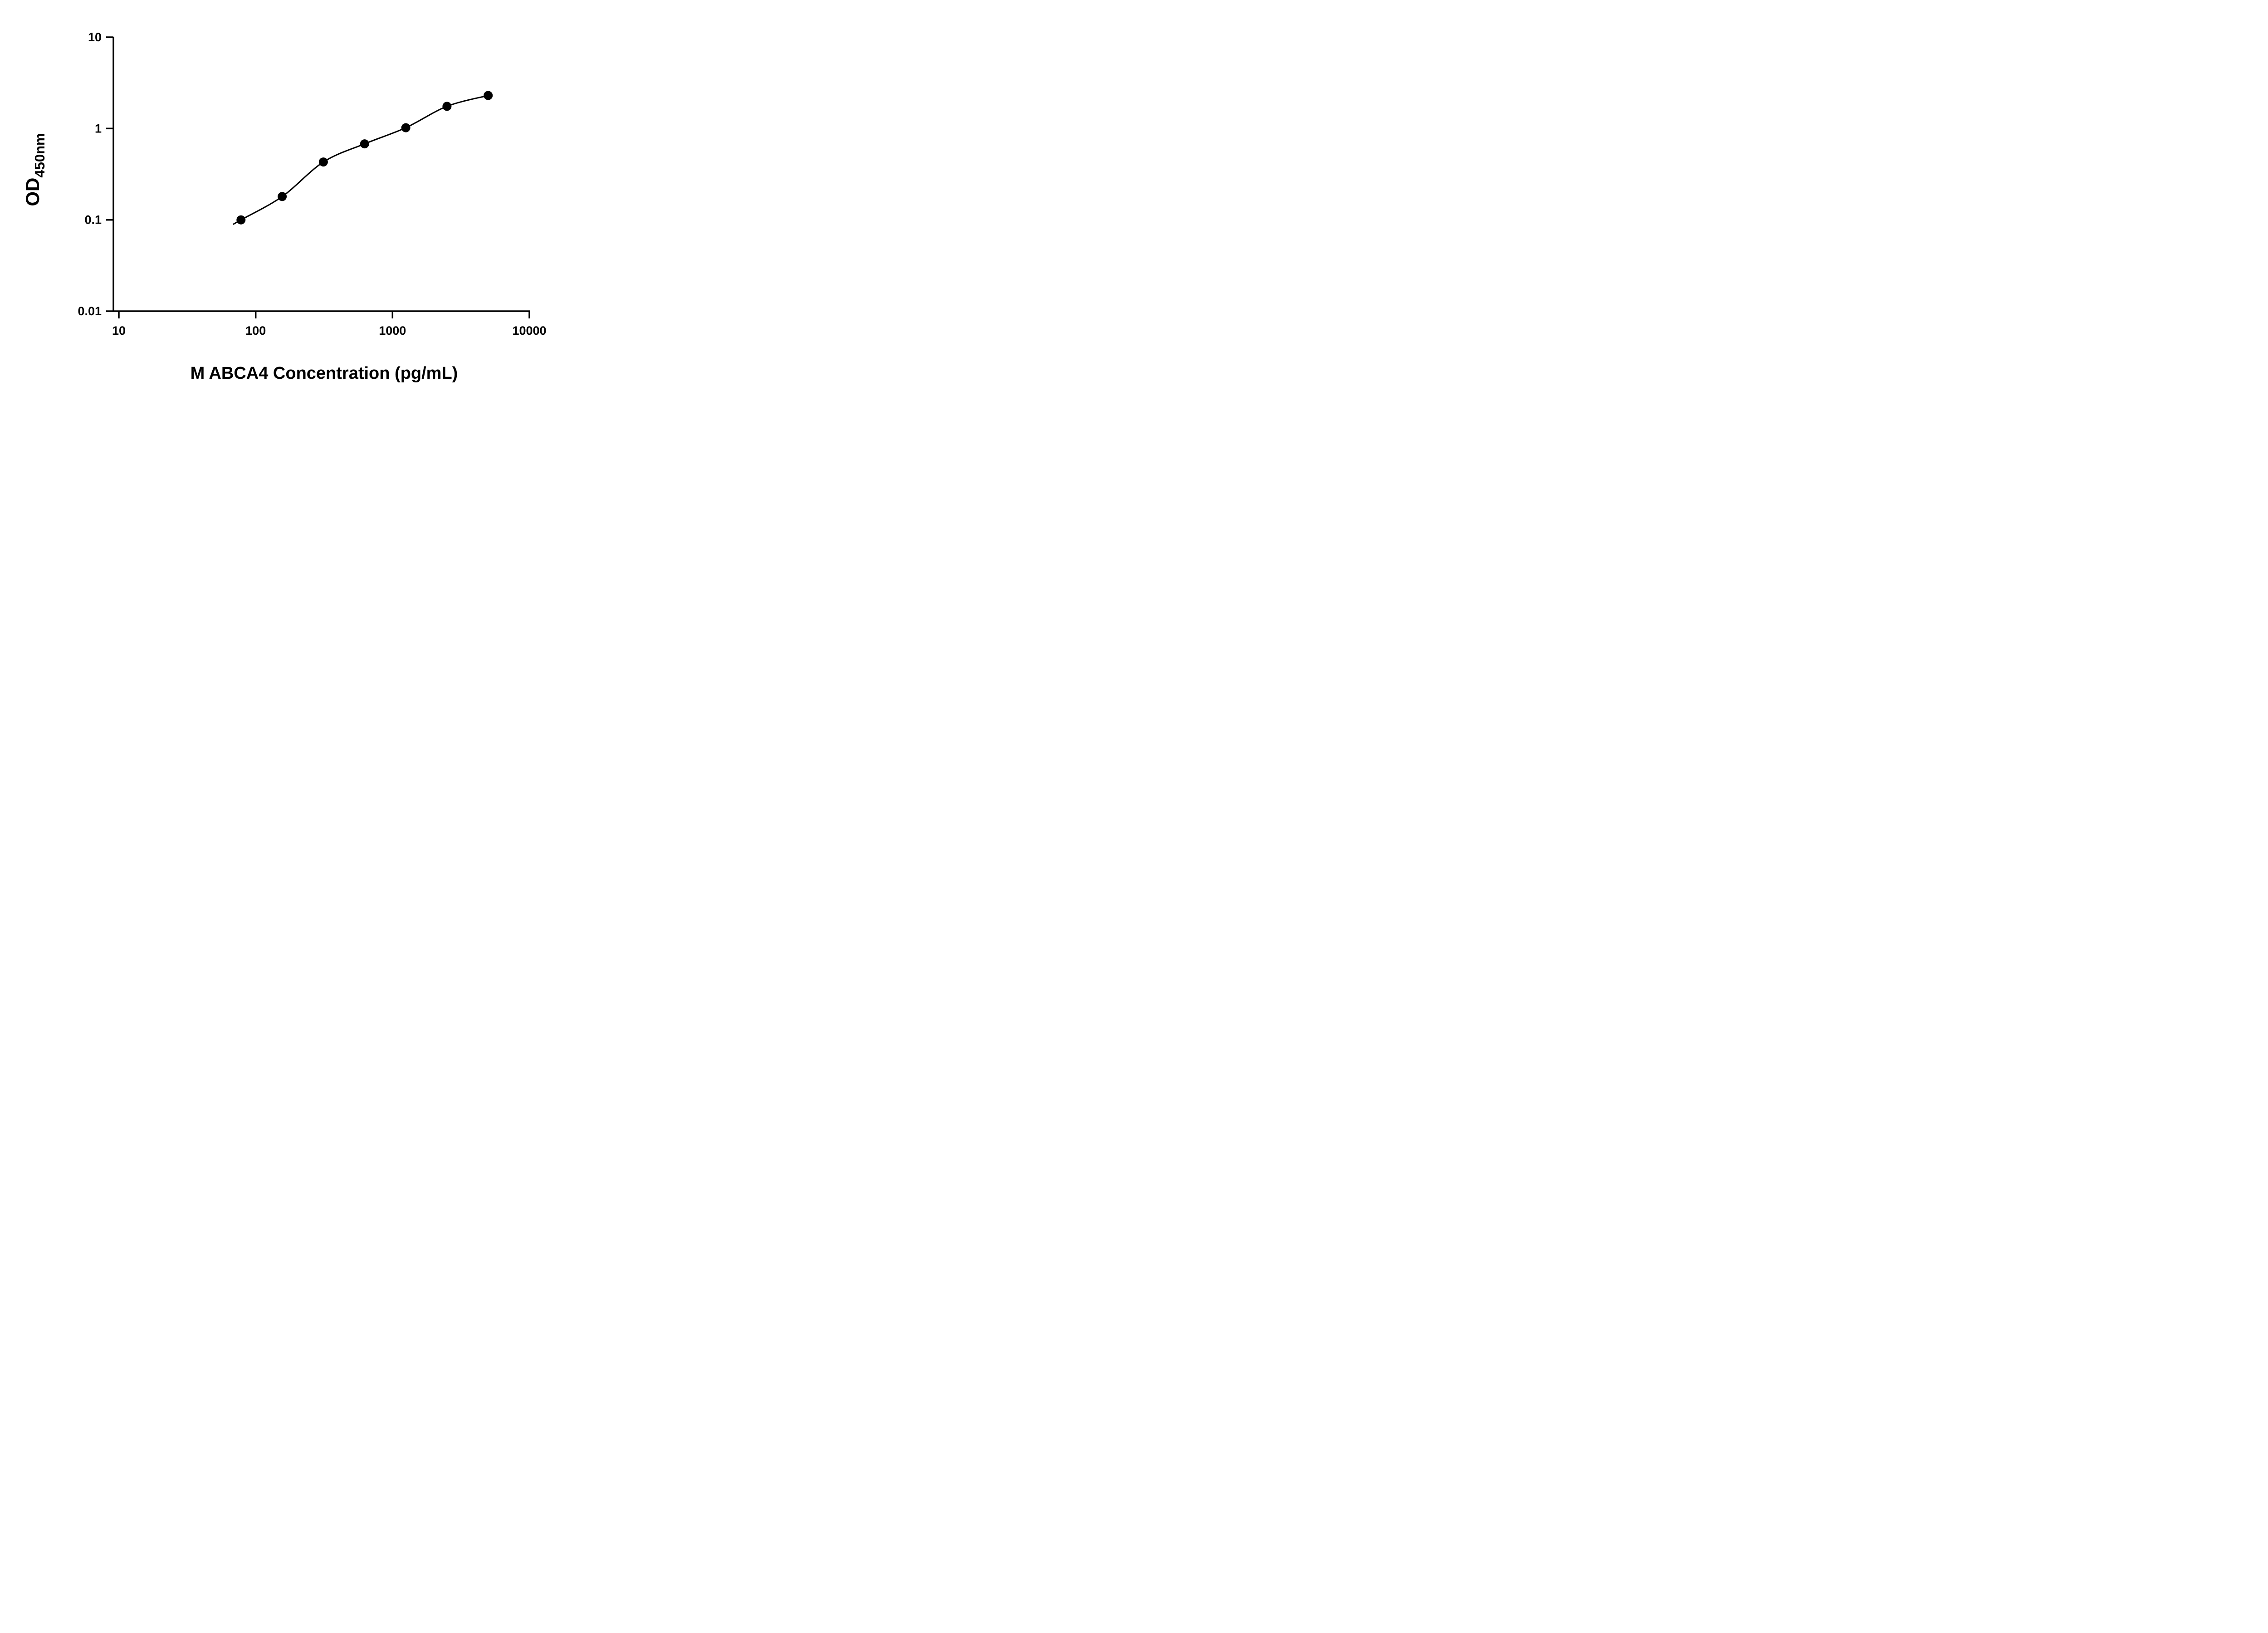  What do you see at coordinates (393, 330) in the screenshot?
I see `x-tick-label: 1000` at bounding box center [393, 330].